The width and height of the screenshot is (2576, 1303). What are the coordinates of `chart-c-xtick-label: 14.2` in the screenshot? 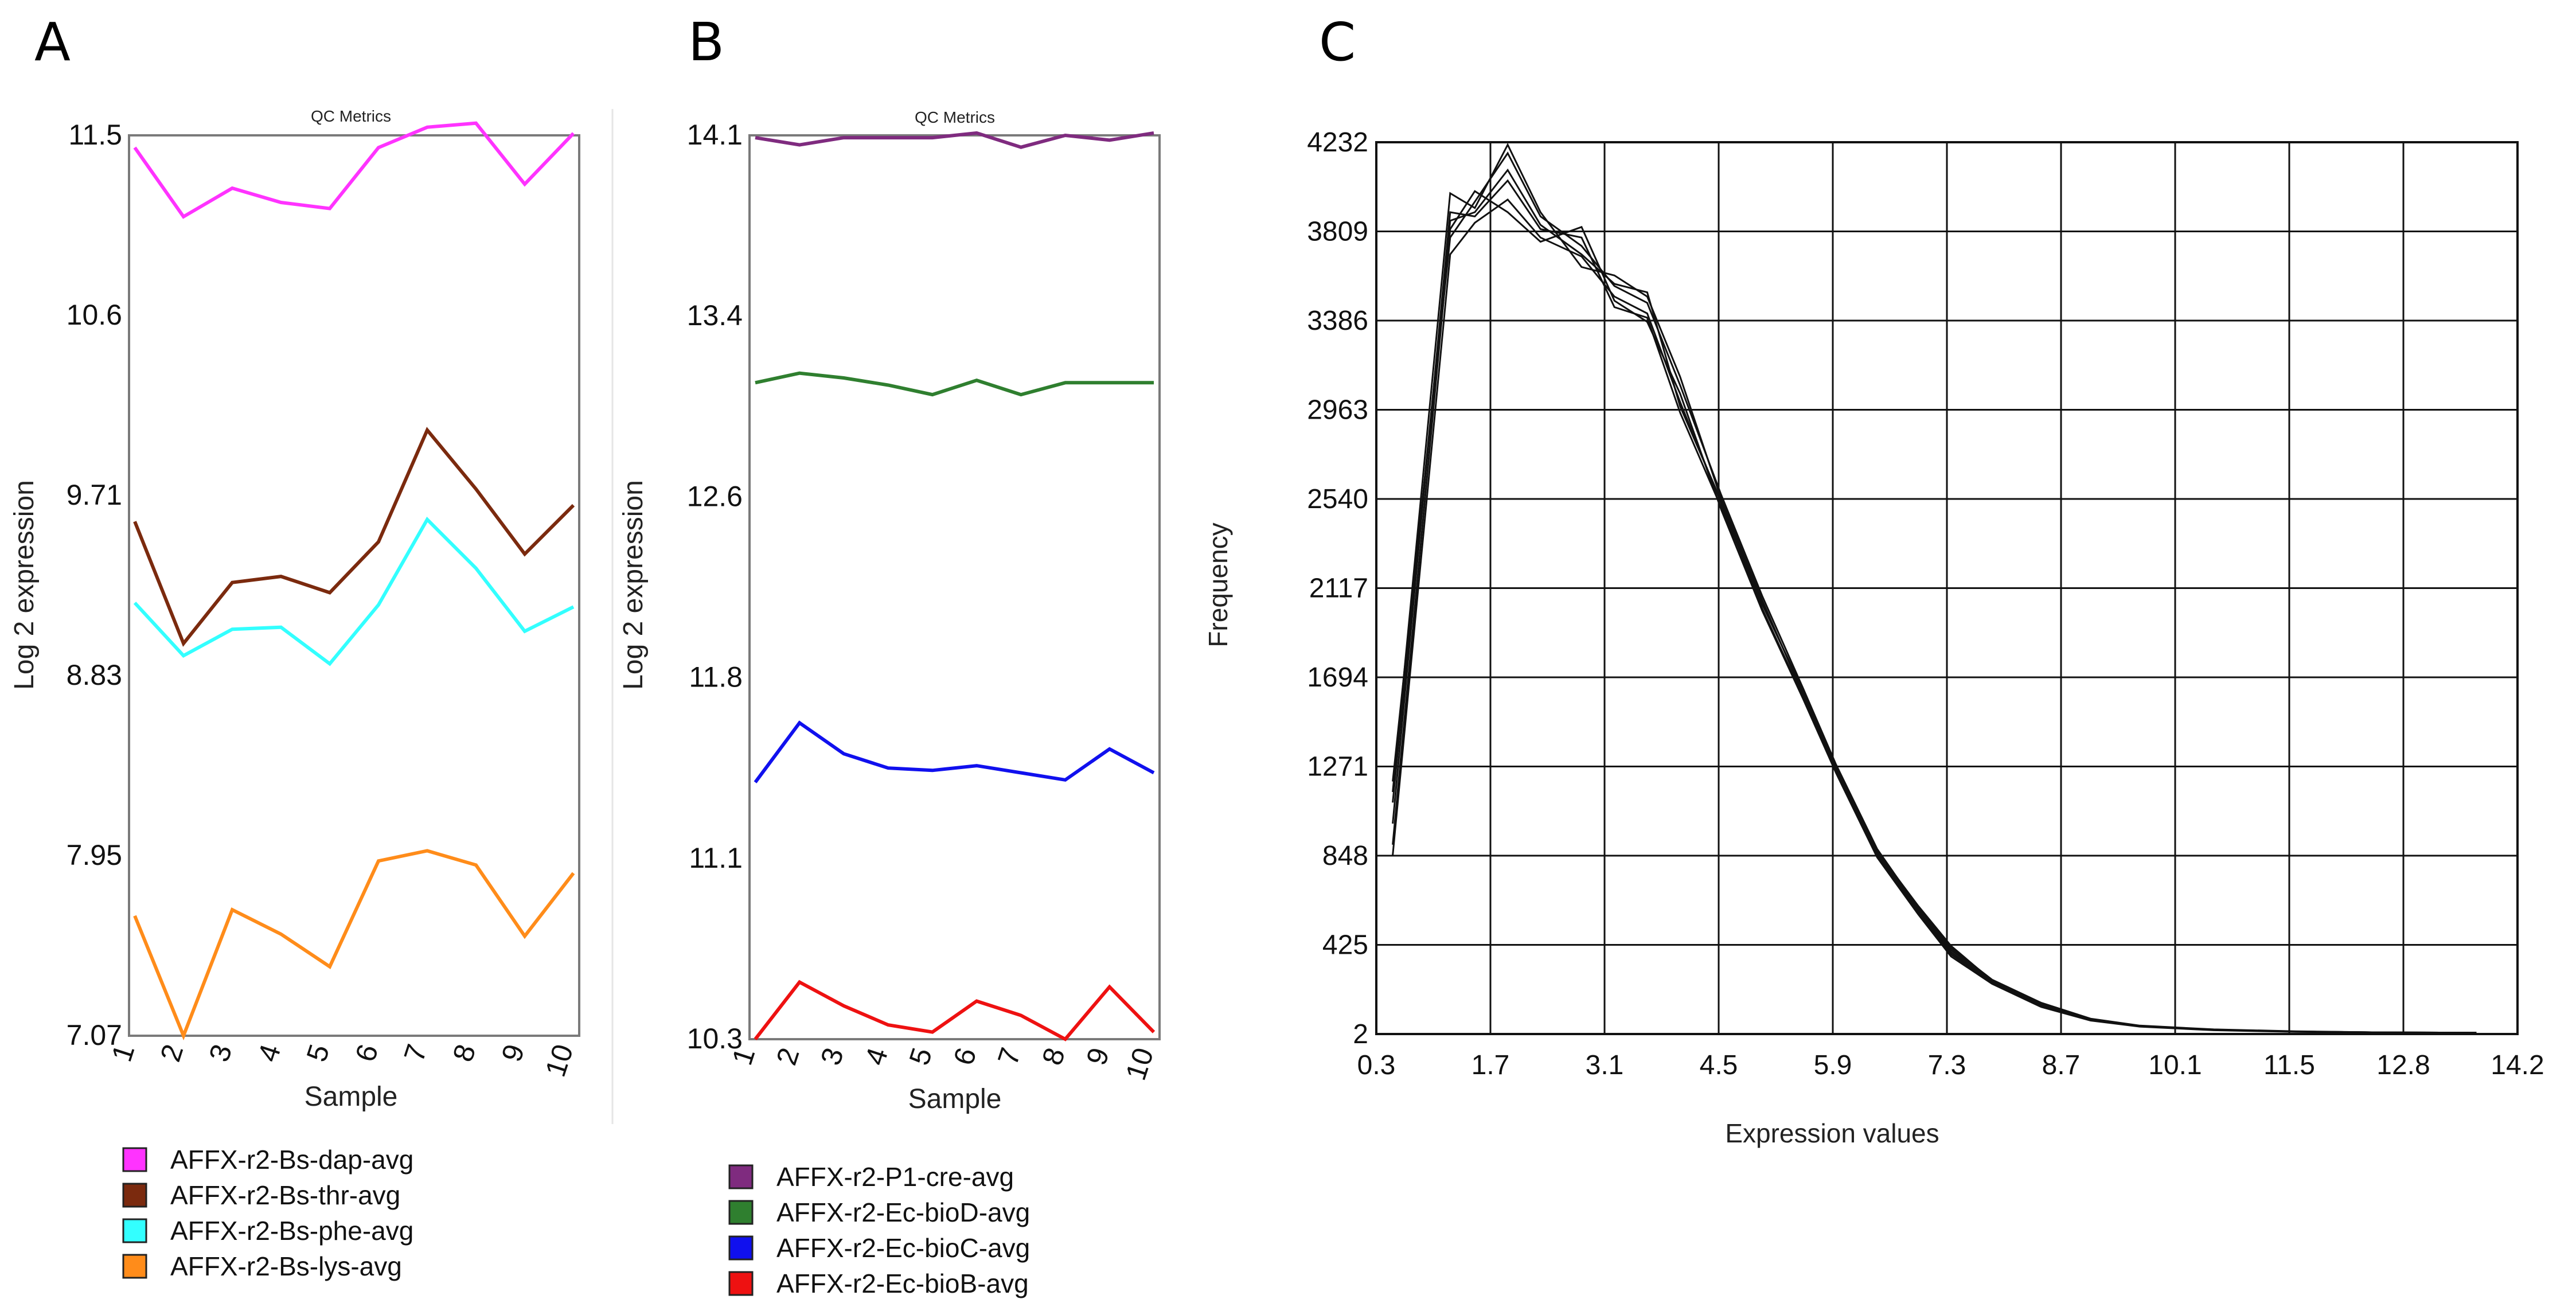 It's located at (2518, 1065).